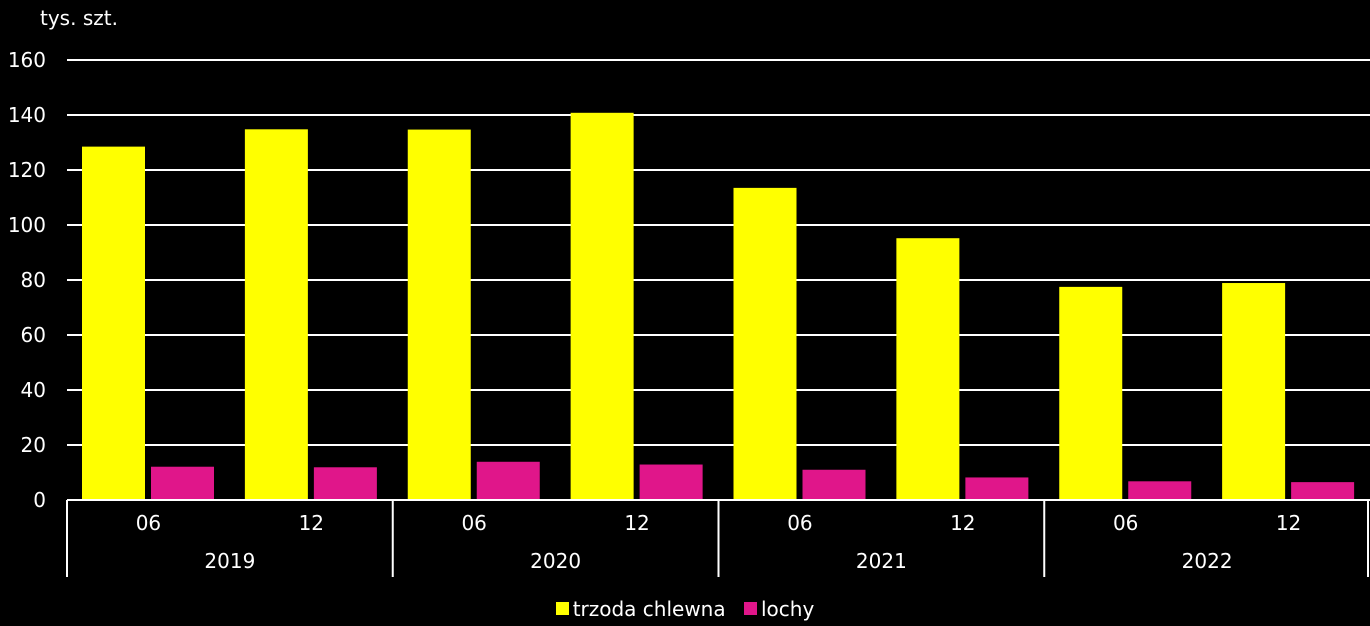  What do you see at coordinates (555, 561) in the screenshot?
I see `x-group-label-2020: 2020` at bounding box center [555, 561].